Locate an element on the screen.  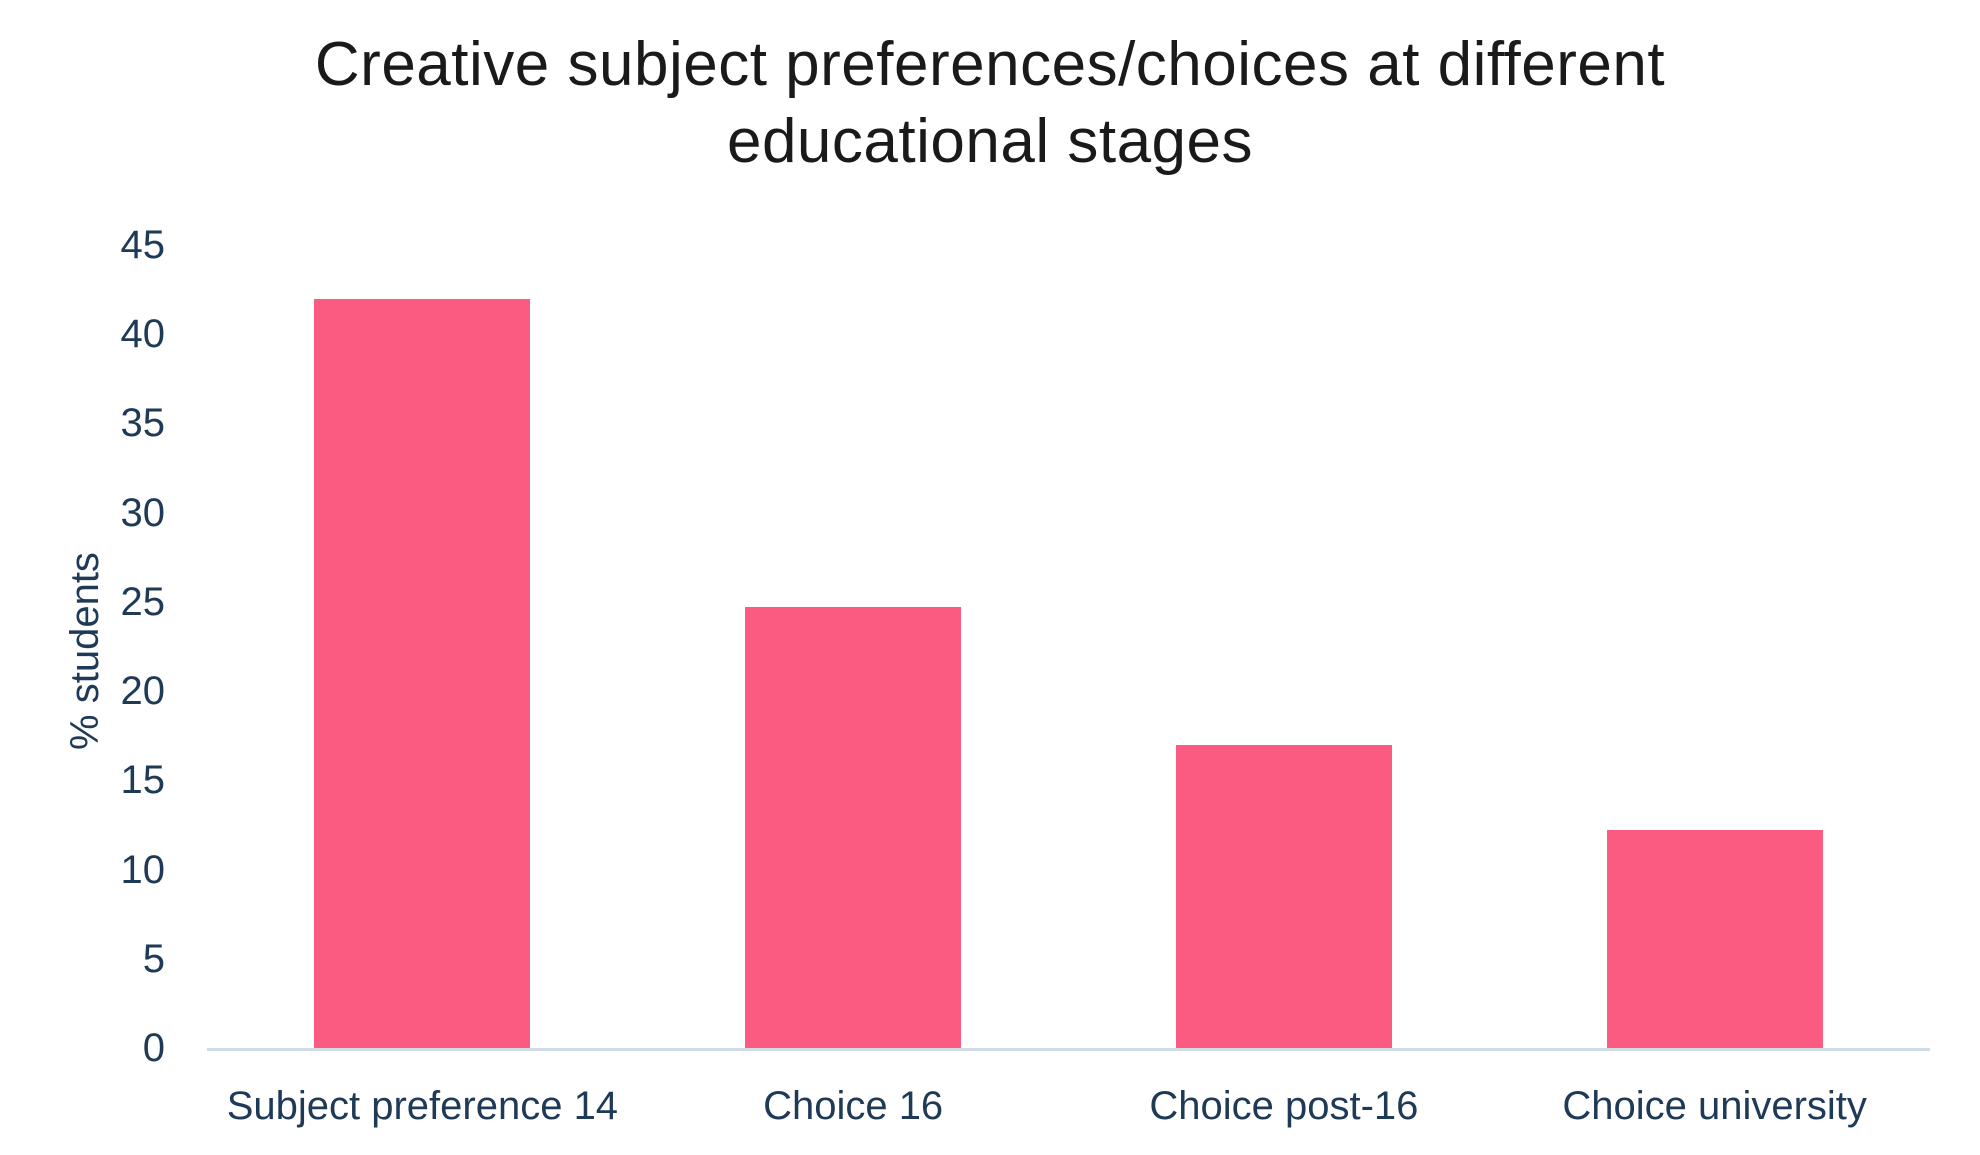
x-axis-line is located at coordinates (1068, 1049).